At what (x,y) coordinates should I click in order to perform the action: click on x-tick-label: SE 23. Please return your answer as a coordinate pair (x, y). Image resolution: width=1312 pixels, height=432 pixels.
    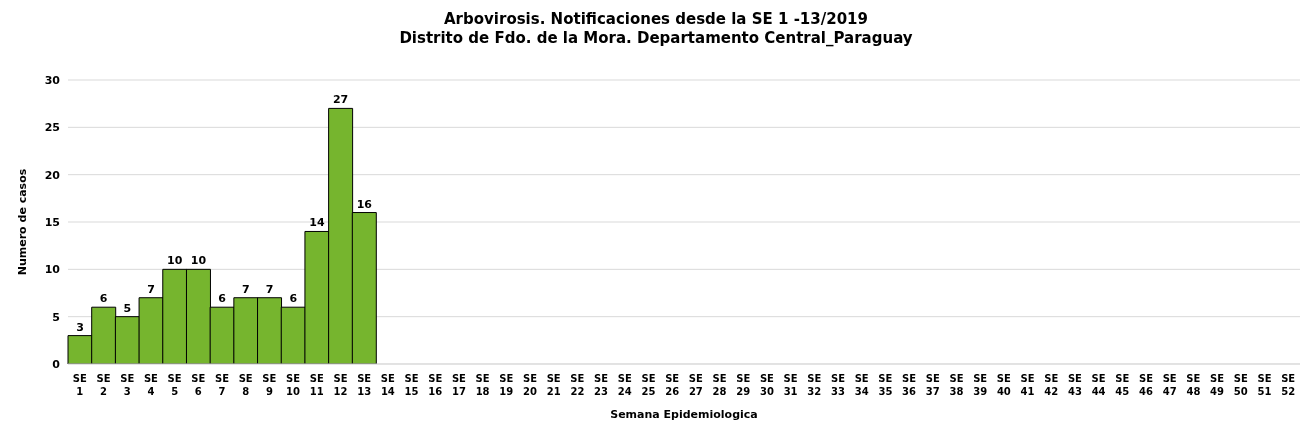
    Looking at the image, I should click on (601, 385).